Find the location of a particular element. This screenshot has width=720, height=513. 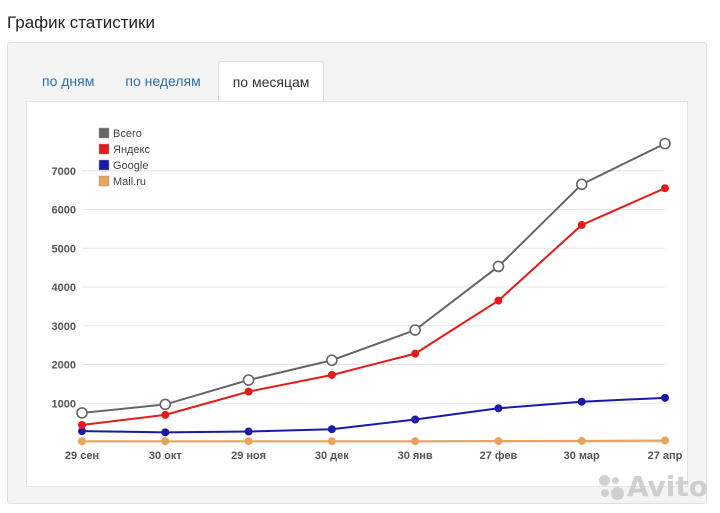

y-tick-label-1000: 1000 is located at coordinates (64, 404).